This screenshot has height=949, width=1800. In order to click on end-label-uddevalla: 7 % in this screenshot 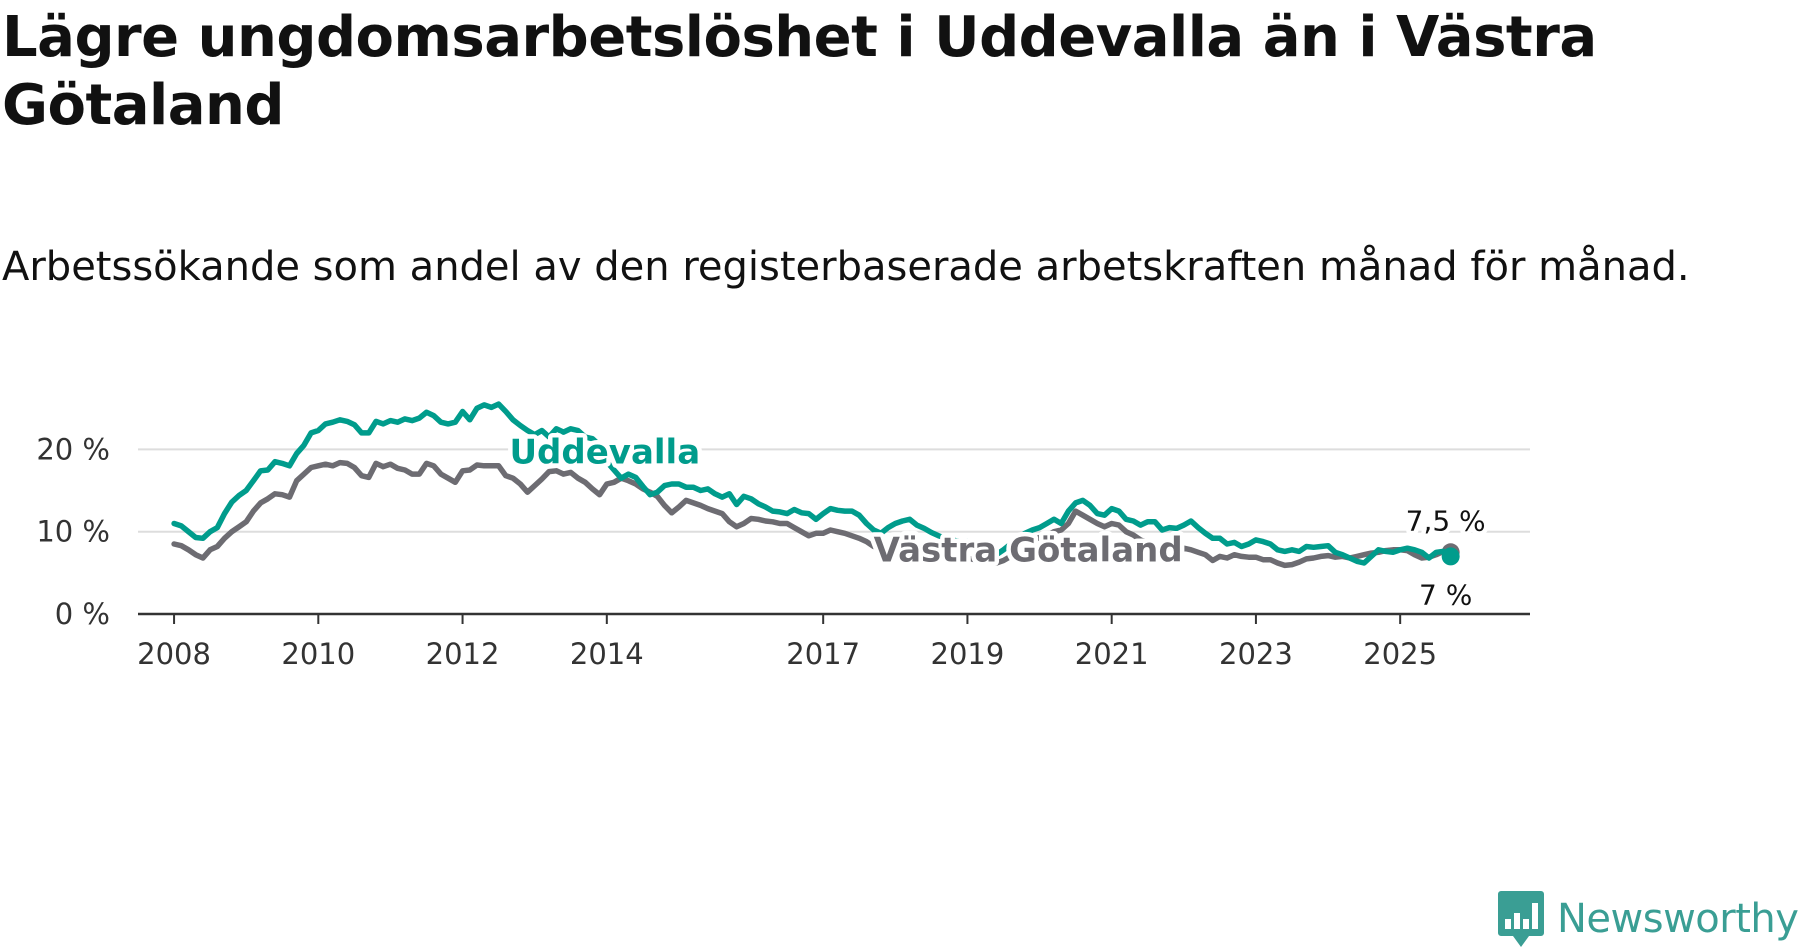, I will do `click(1445, 594)`.